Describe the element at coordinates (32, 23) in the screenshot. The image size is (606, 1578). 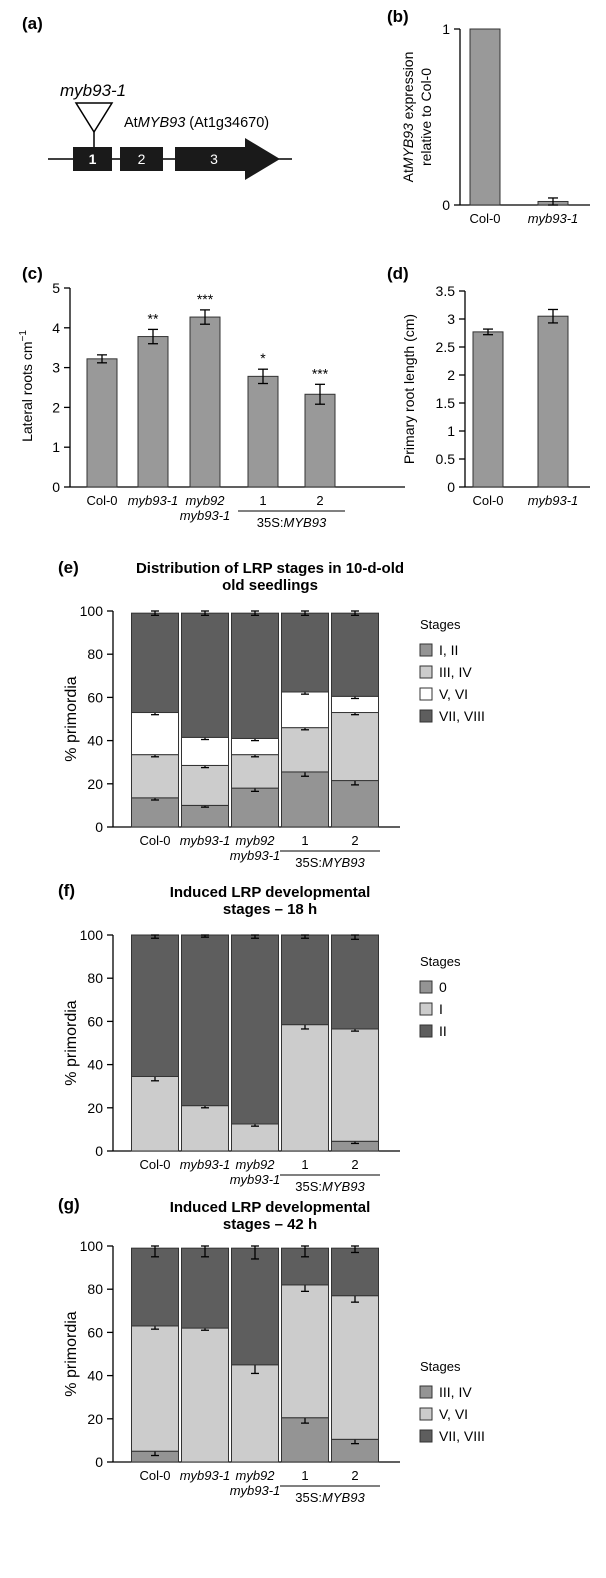
I see `panel-a-letter: (a)` at that location.